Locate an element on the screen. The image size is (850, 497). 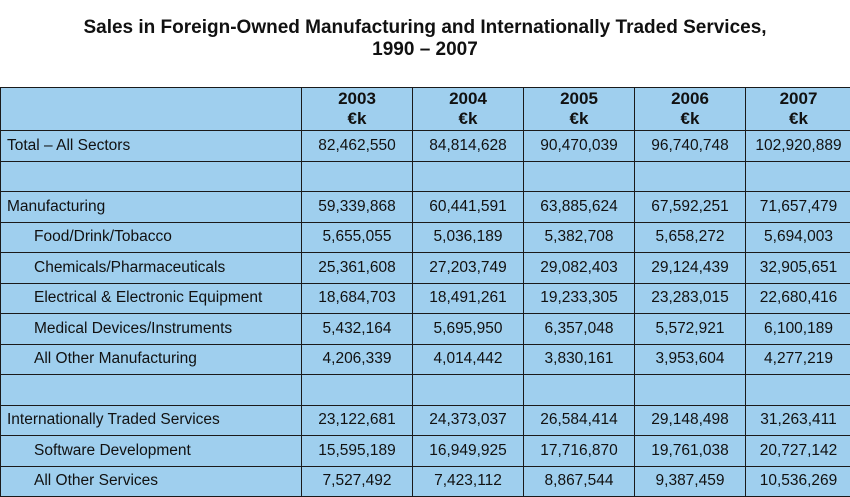
value-cell: 5,658,272 is located at coordinates (690, 237).